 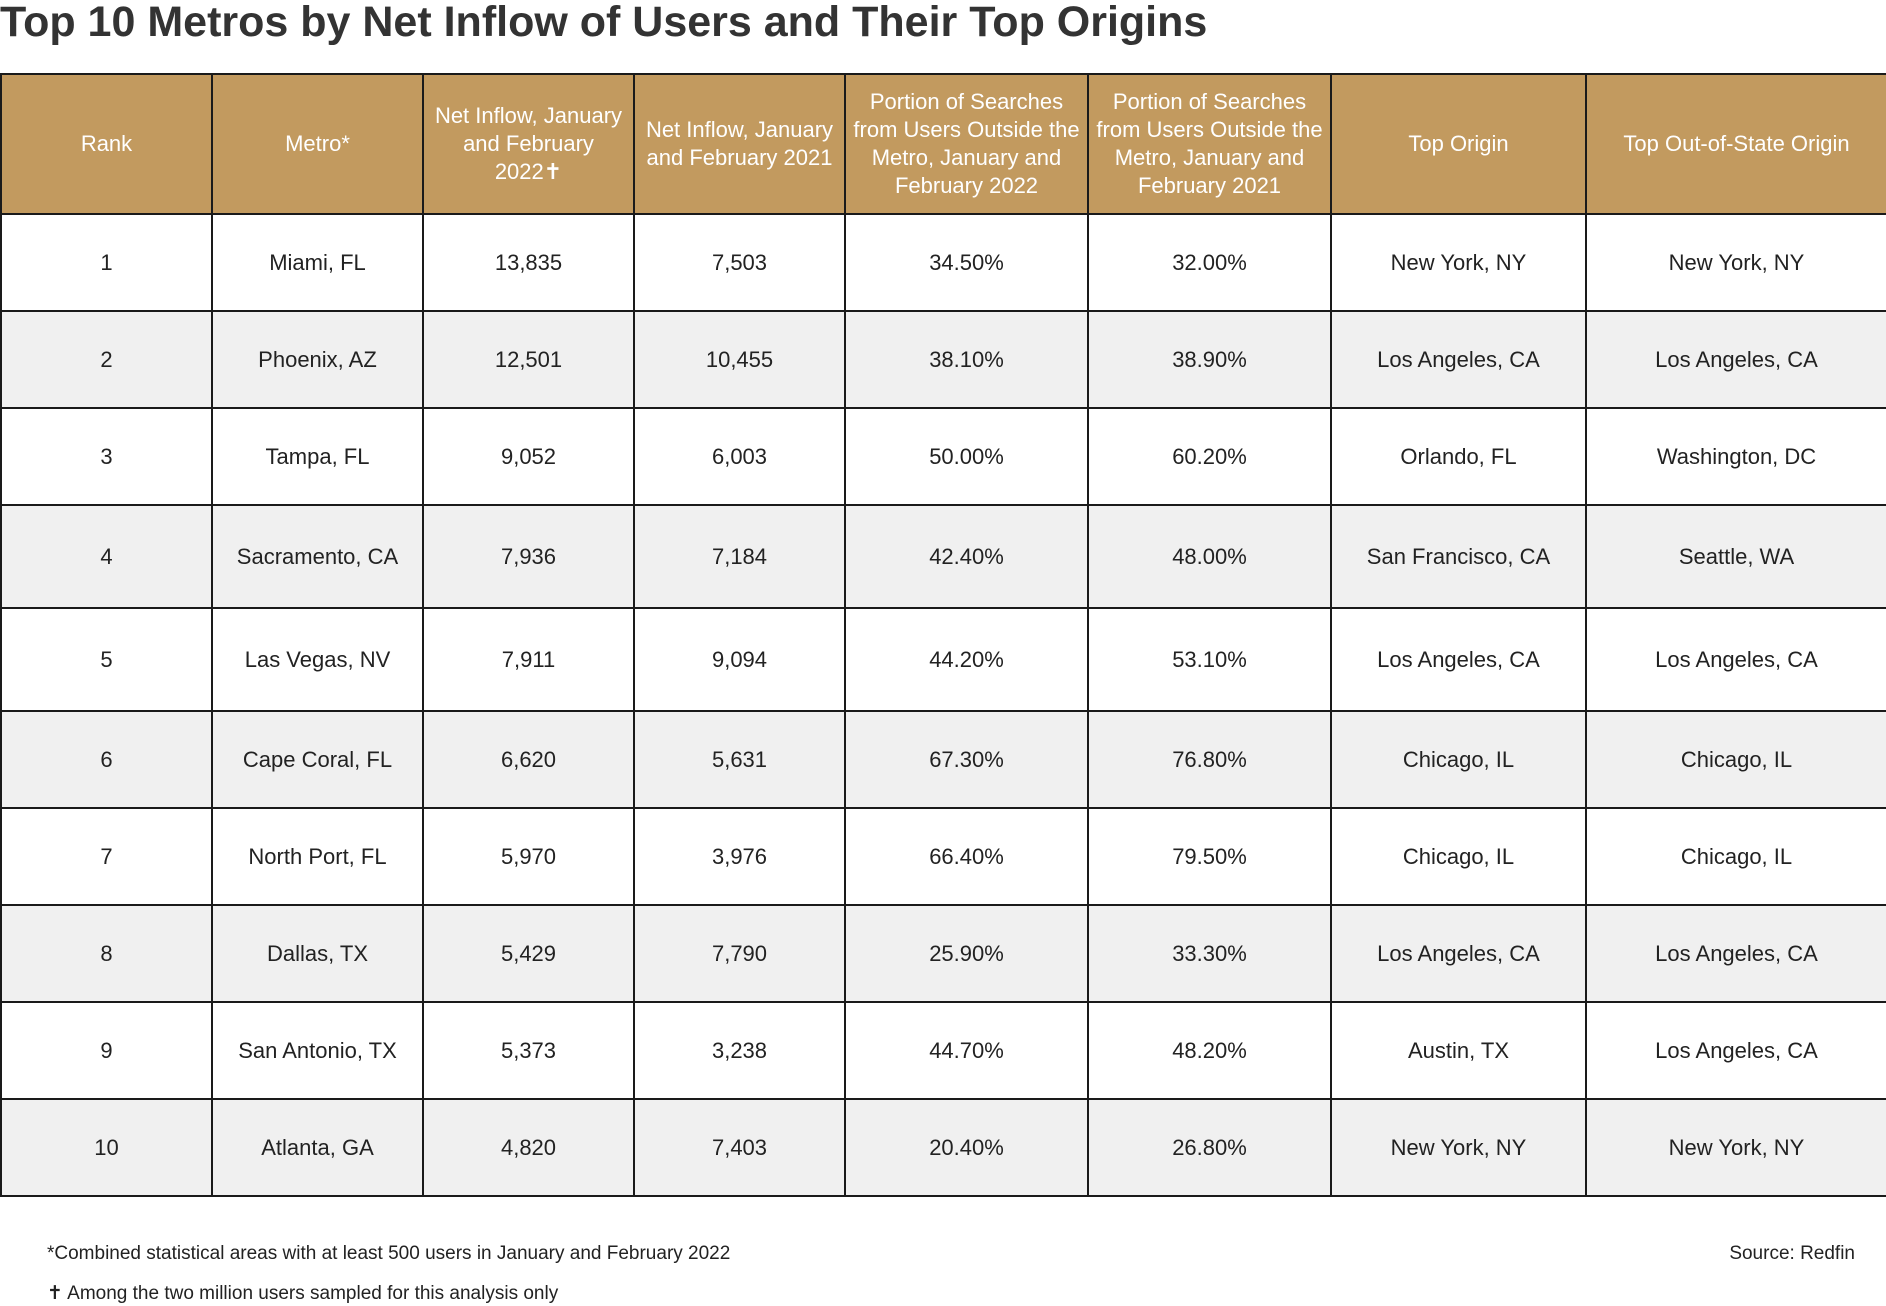 What do you see at coordinates (739, 1050) in the screenshot?
I see `cell-net-inflow-2021: 3,238` at bounding box center [739, 1050].